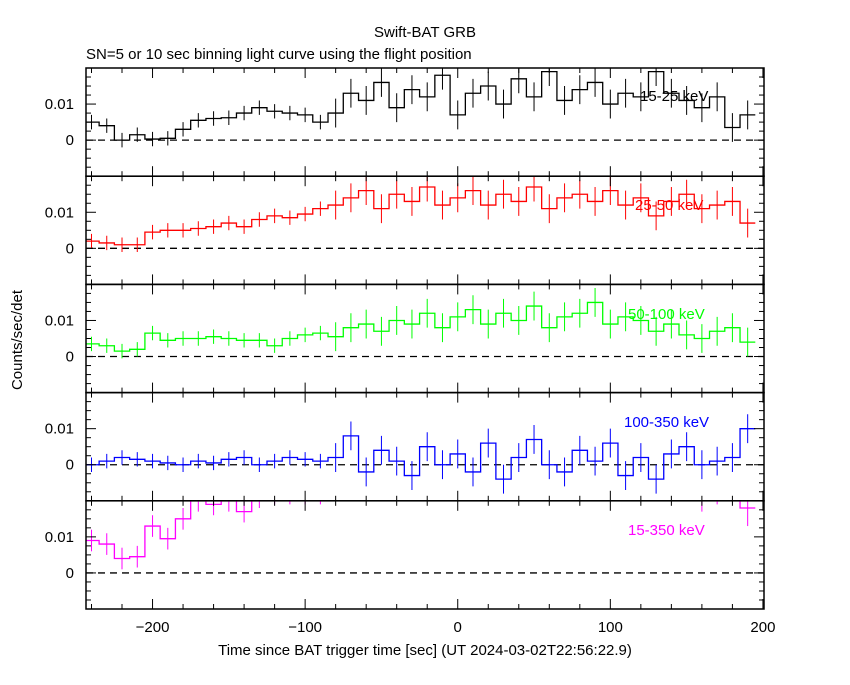 This screenshot has width=850, height=685. I want to click on x-tick-label: −100, so click(305, 627).